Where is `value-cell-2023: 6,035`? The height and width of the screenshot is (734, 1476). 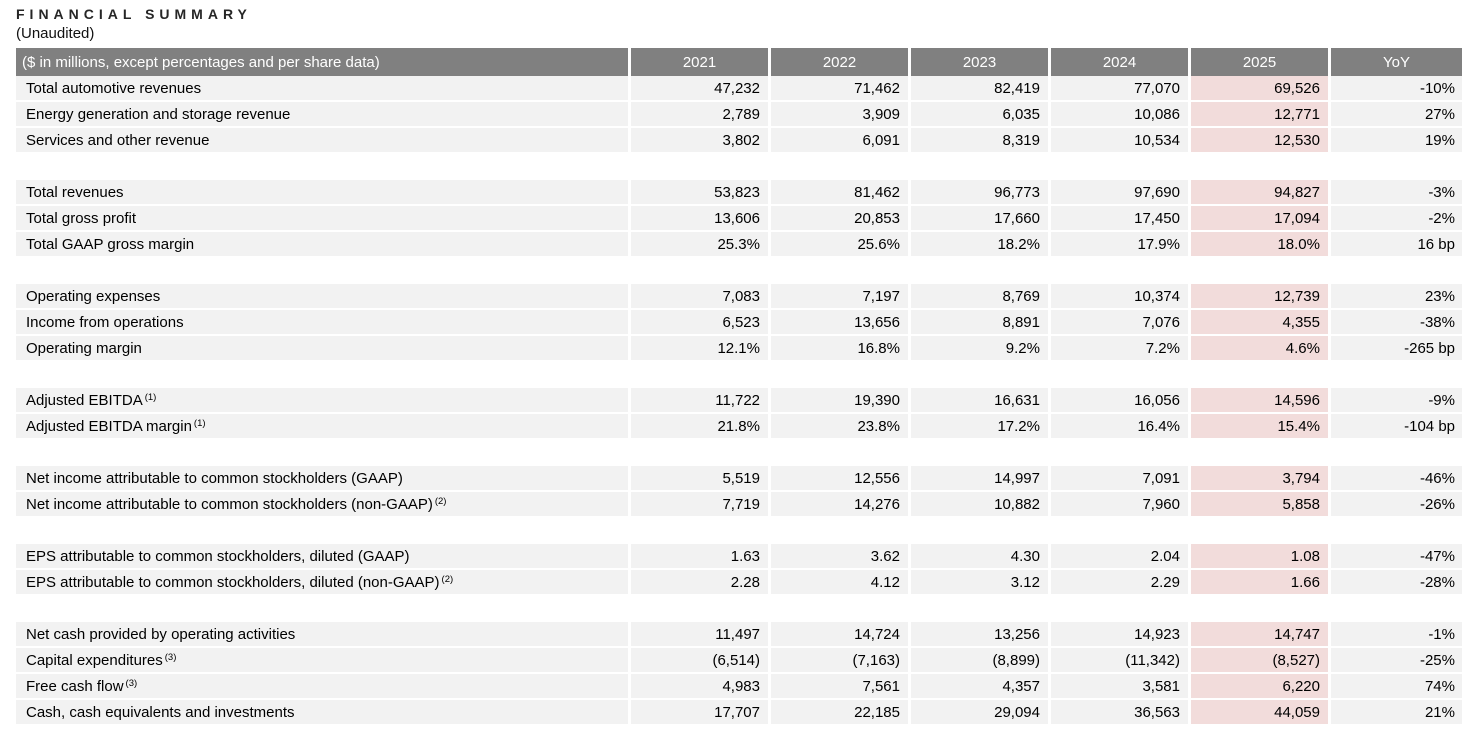
value-cell-2023: 6,035 is located at coordinates (978, 115).